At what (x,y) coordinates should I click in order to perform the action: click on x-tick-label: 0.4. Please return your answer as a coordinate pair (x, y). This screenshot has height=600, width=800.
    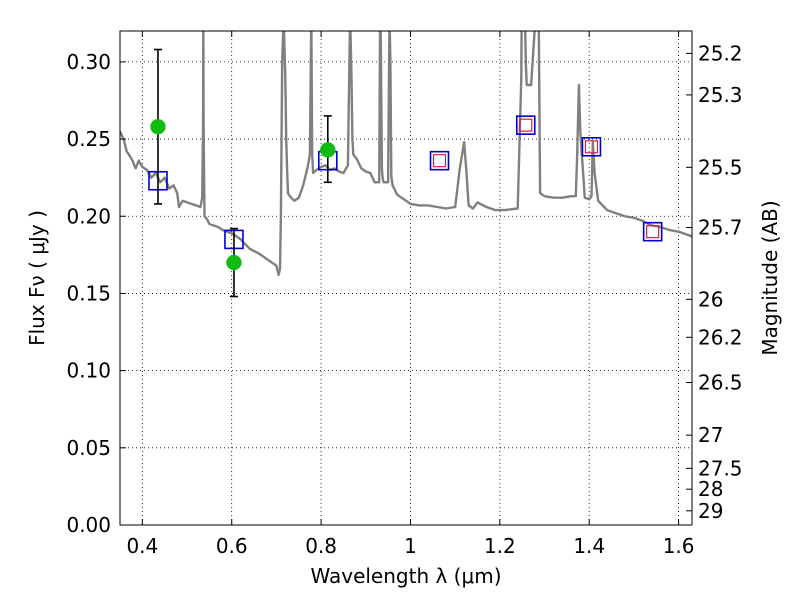
    Looking at the image, I should click on (142, 546).